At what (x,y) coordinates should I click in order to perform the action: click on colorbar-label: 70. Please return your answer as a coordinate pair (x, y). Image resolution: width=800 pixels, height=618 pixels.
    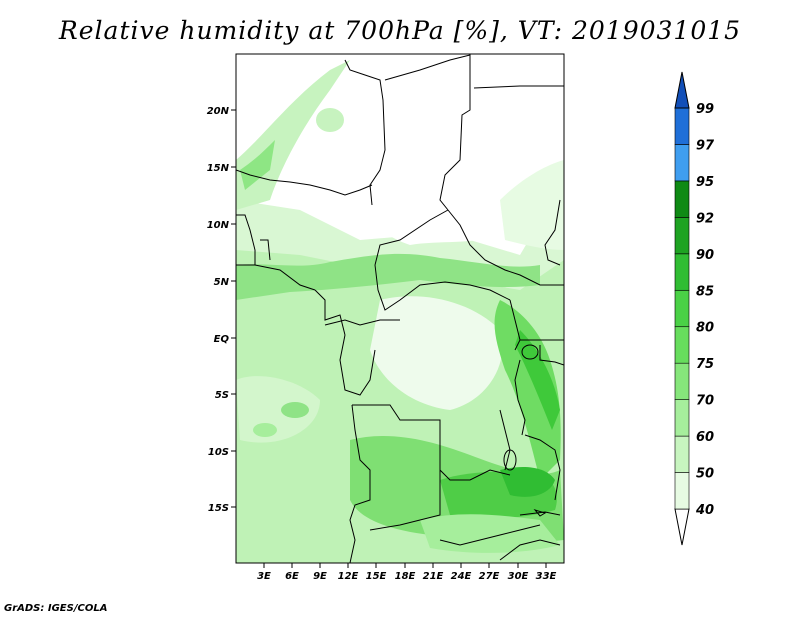
    Looking at the image, I should click on (705, 401).